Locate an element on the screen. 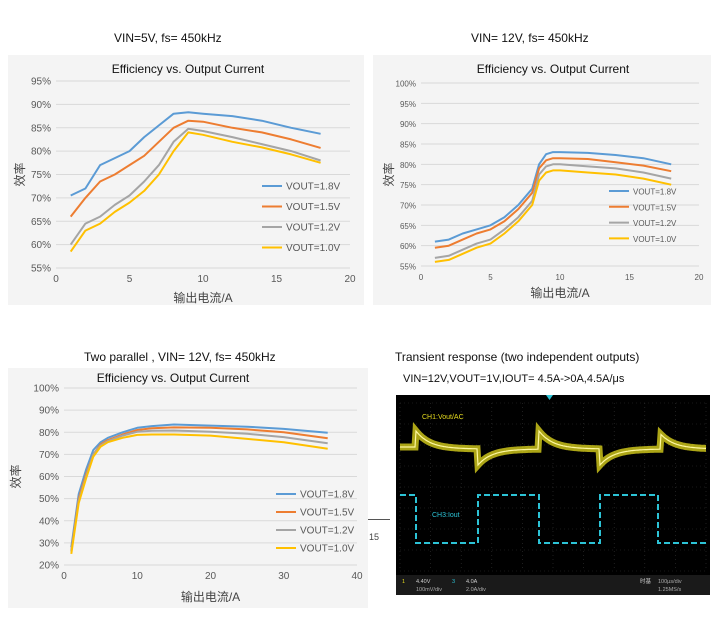  side-label: 15 is located at coordinates (374, 537).